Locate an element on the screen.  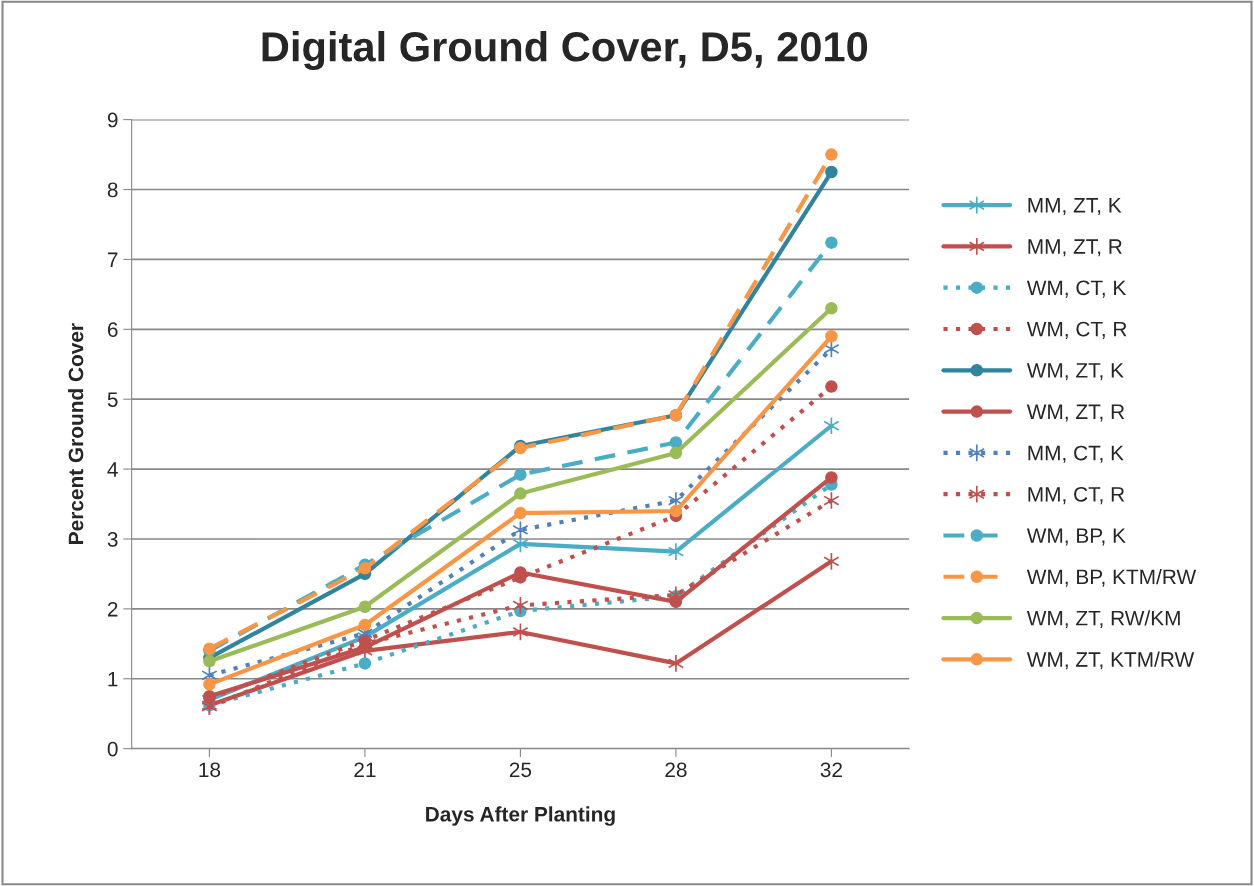
legend-label: MM, ZT, R is located at coordinates (1075, 248).